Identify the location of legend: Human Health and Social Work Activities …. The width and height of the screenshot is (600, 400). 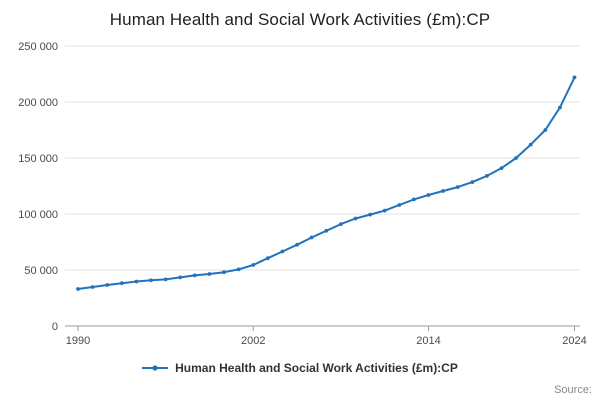
(300, 368).